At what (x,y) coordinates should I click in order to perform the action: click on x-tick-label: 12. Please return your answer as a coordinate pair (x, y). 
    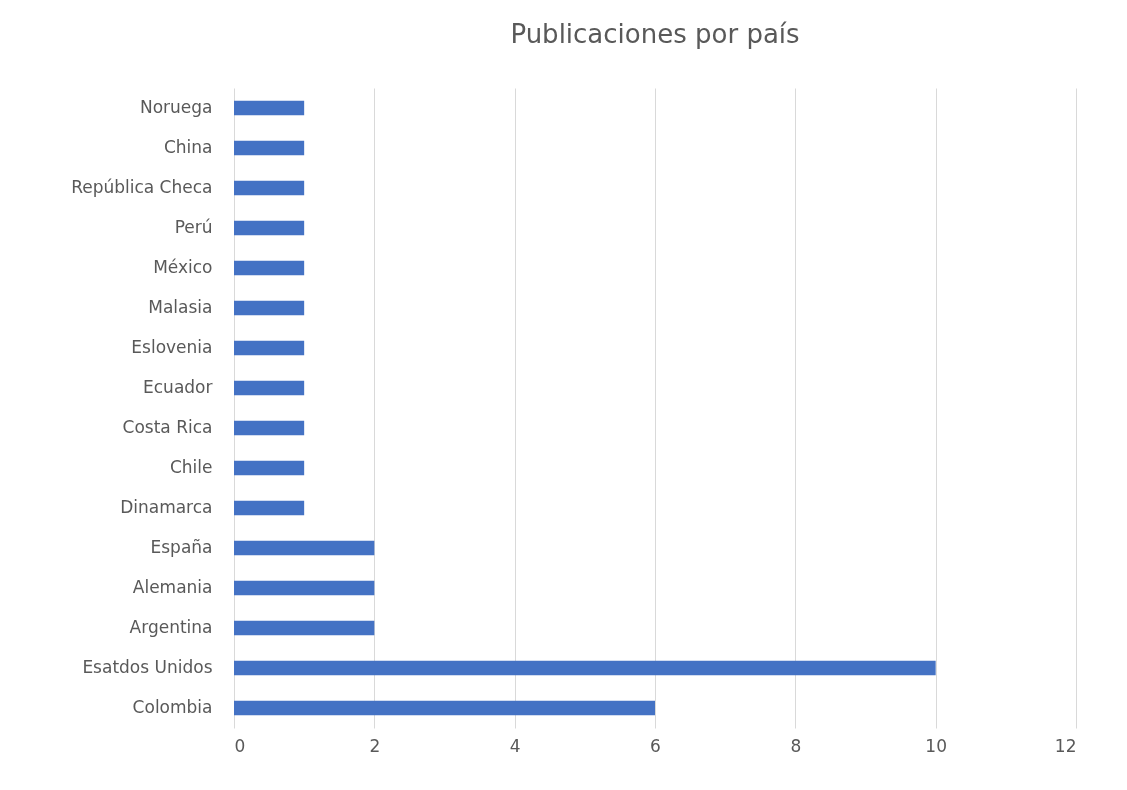
    Looking at the image, I should click on (1065, 745).